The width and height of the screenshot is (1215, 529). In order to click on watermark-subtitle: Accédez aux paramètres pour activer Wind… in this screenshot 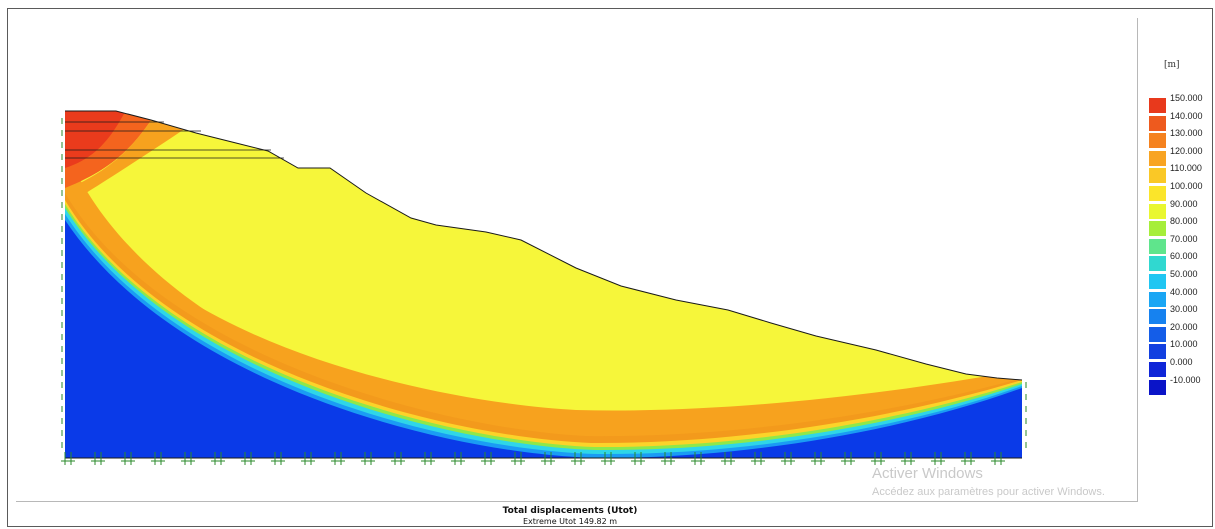, I will do `click(988, 492)`.